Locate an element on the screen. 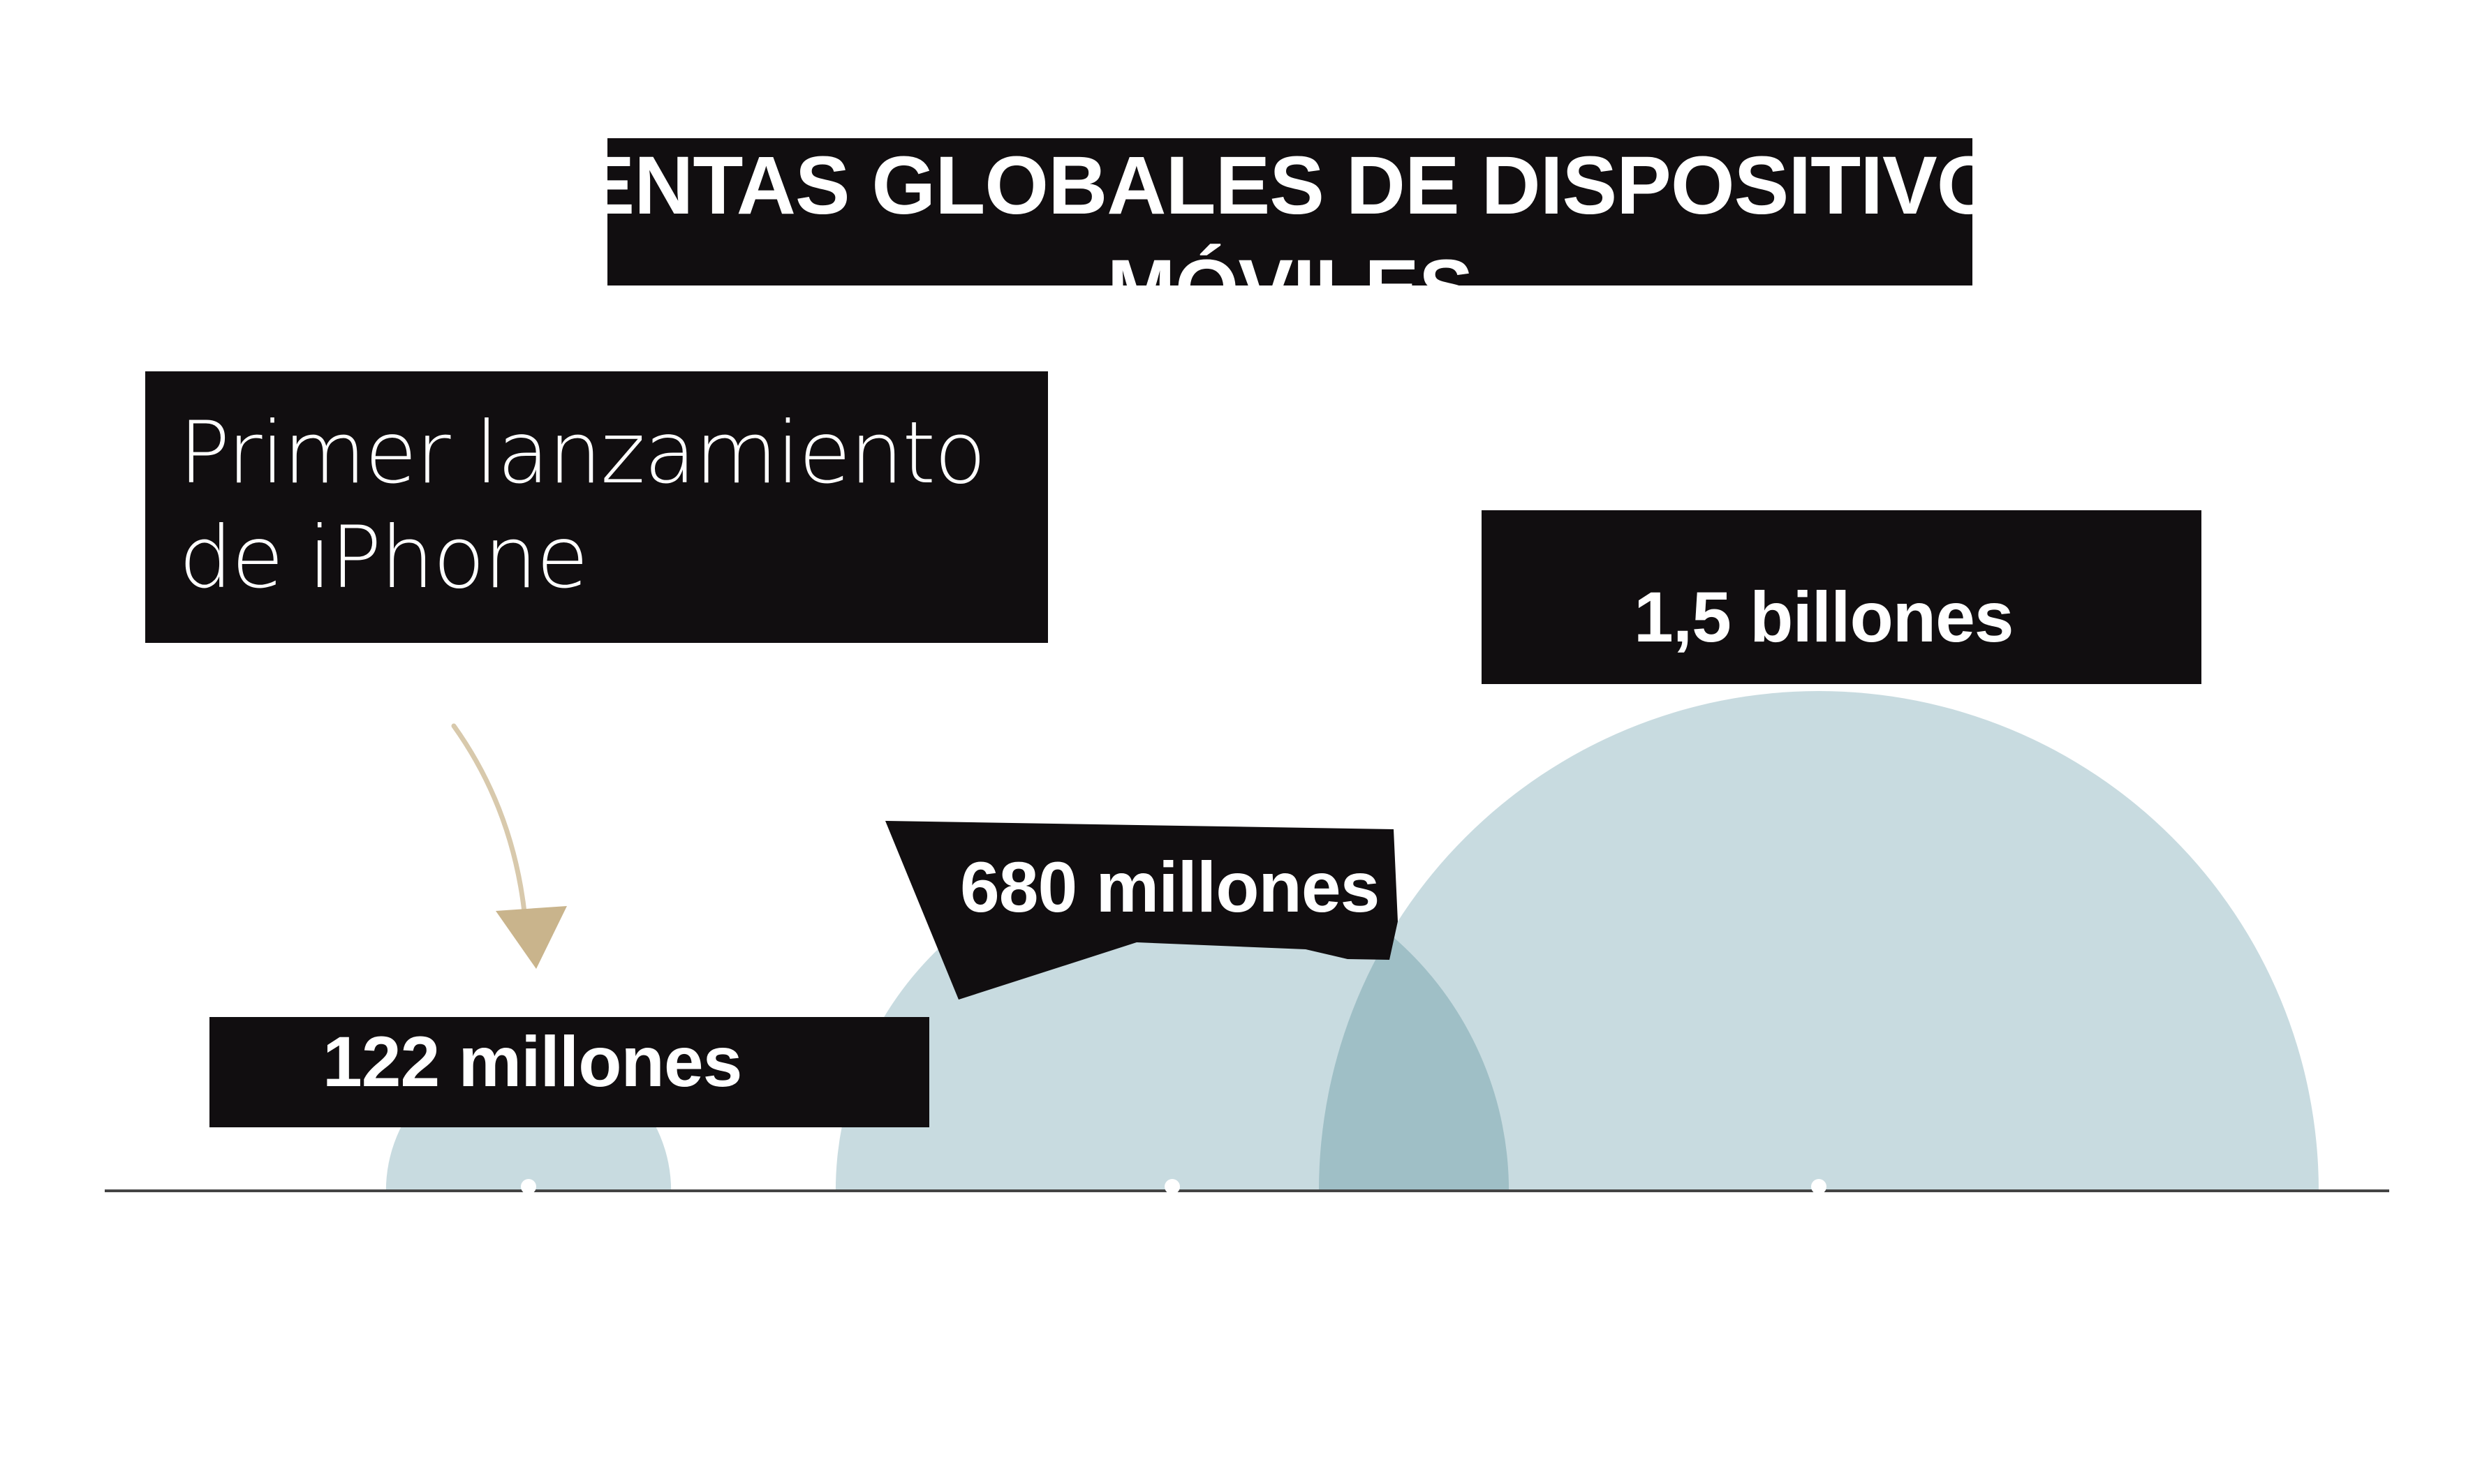 This screenshot has width=2473, height=1484. chart-title-box: VENTAS GLOBALES DE DISPOSITIVOS MÓVILES is located at coordinates (1289, 211).